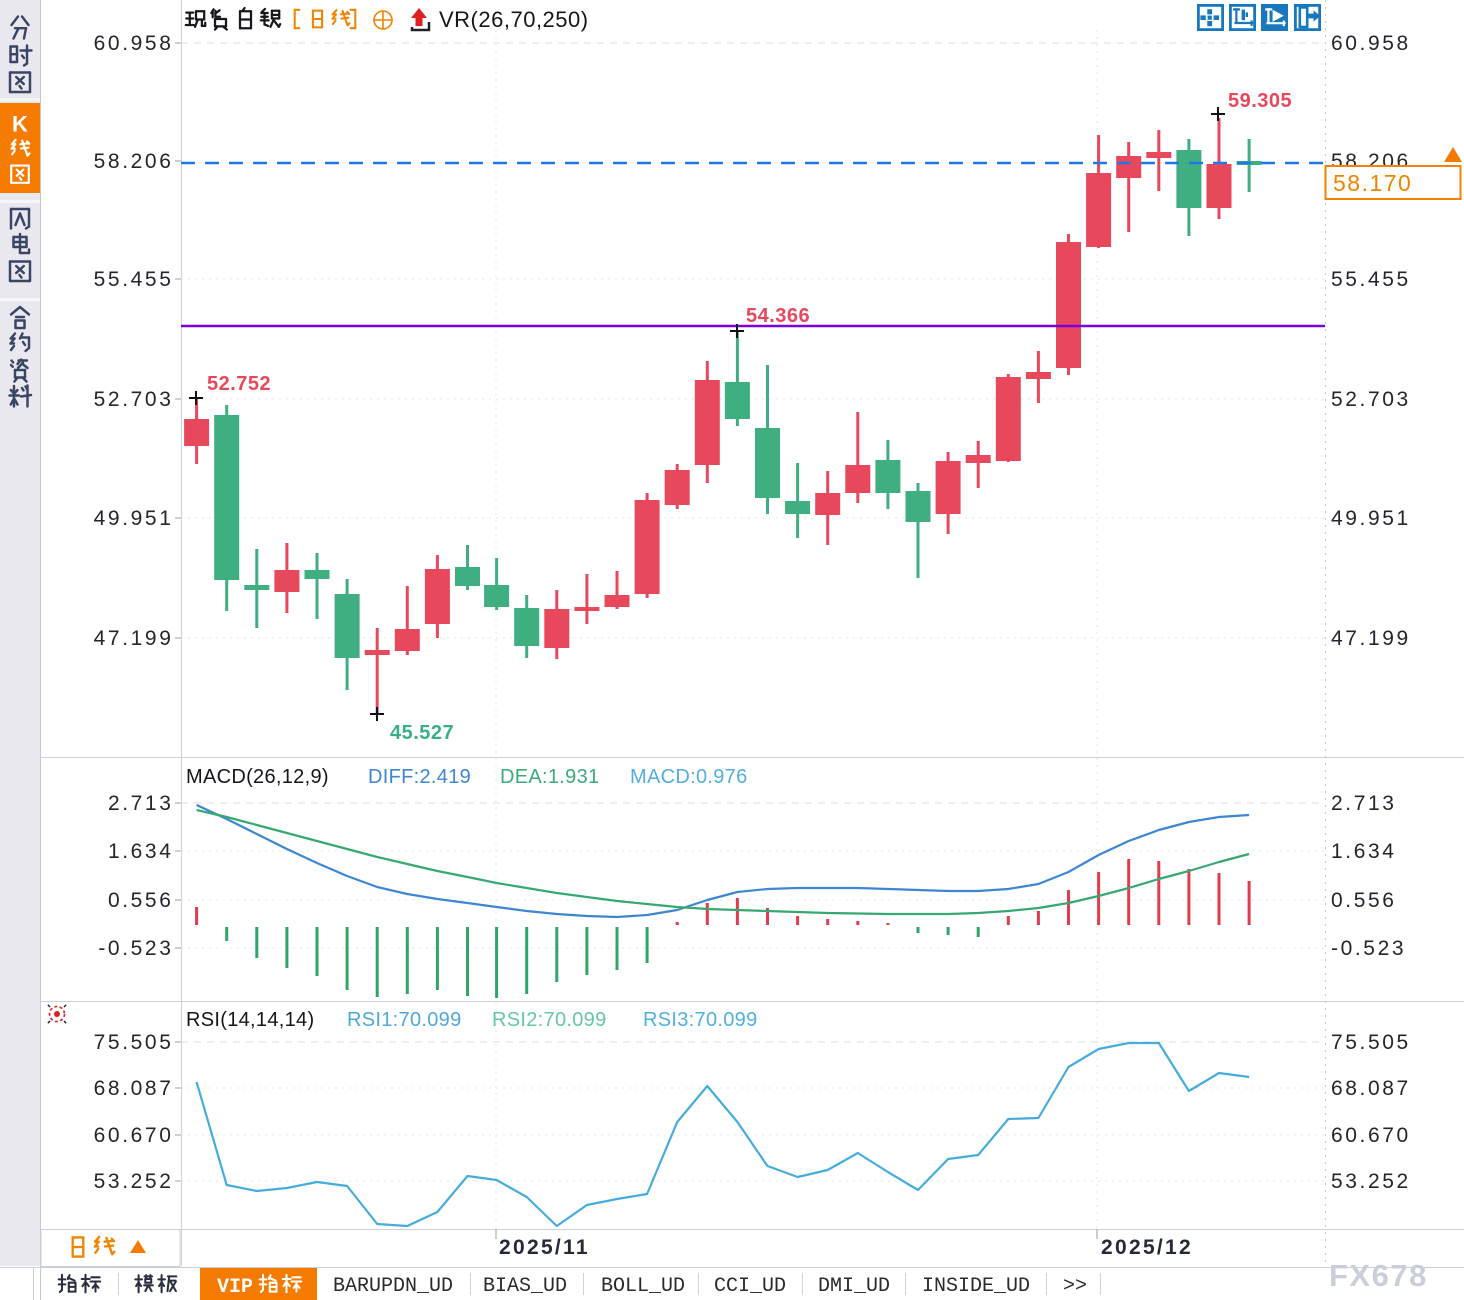 This screenshot has height=1300, width=1464. I want to click on svg-text: RSI3:70.099, so click(700, 1020).